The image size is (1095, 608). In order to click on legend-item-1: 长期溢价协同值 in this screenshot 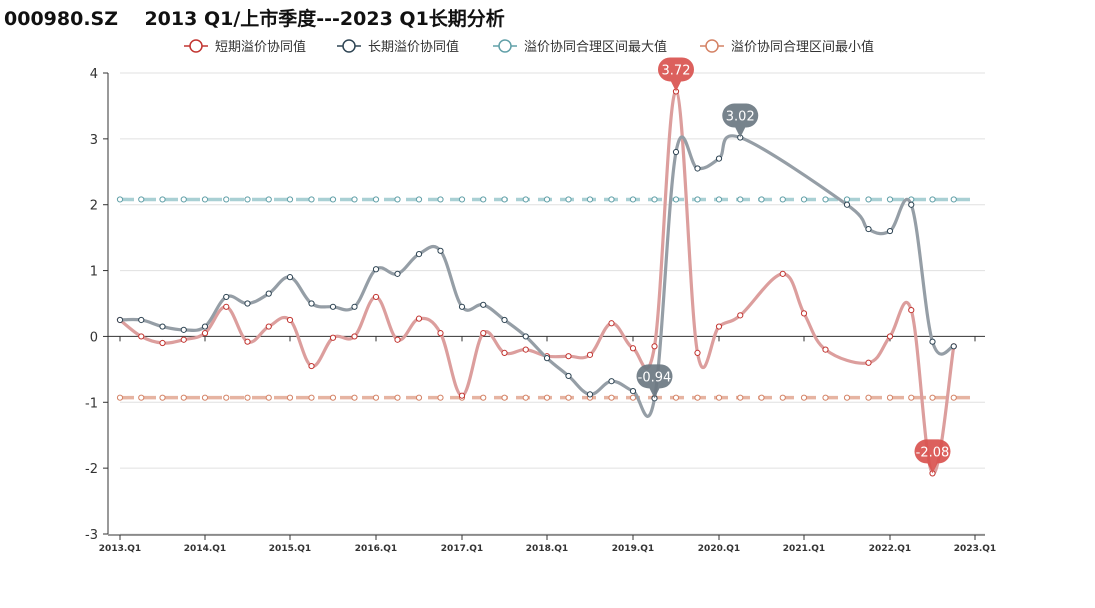, I will do `click(398, 47)`.